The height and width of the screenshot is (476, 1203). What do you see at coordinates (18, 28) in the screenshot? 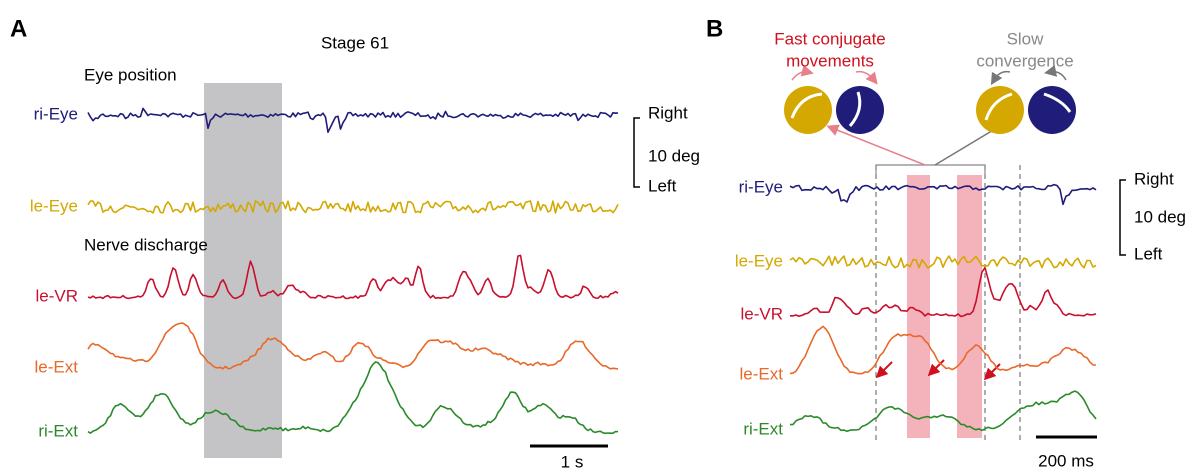
I see `panel-label: A` at bounding box center [18, 28].